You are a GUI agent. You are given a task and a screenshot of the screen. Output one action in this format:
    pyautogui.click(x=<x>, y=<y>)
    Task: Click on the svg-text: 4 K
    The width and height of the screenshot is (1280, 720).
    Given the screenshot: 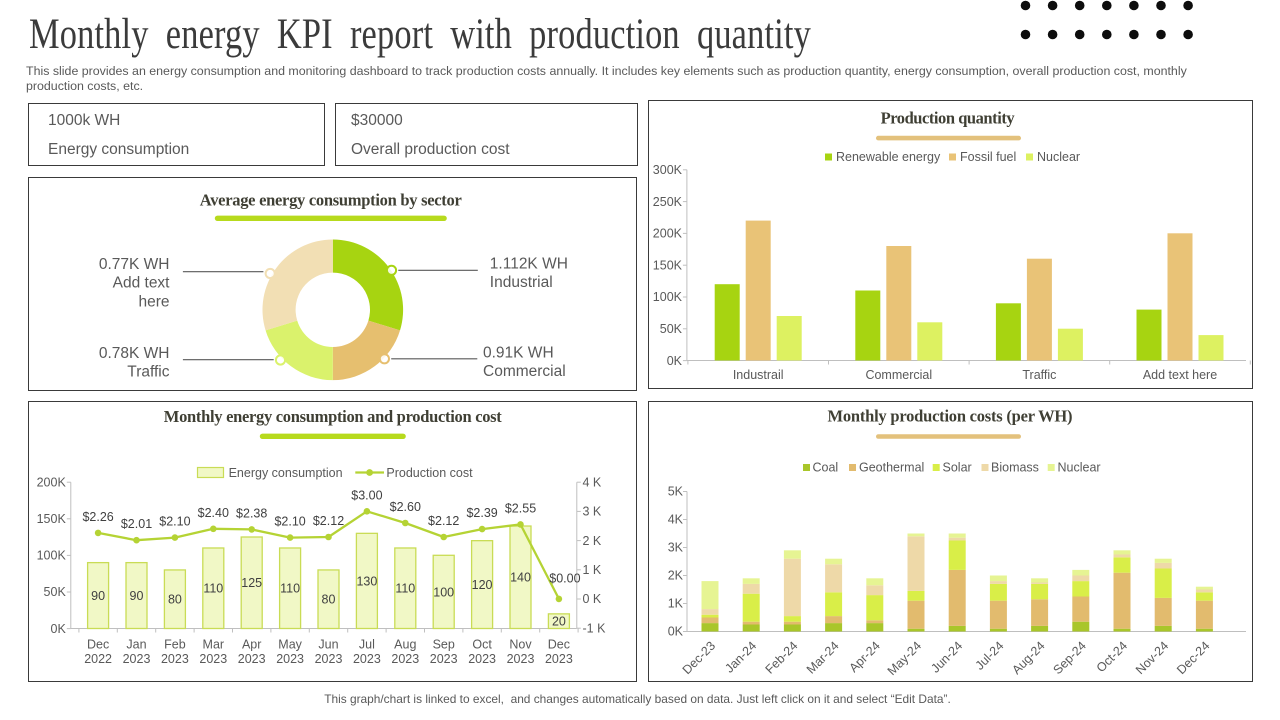 What is the action you would take?
    pyautogui.click(x=592, y=482)
    